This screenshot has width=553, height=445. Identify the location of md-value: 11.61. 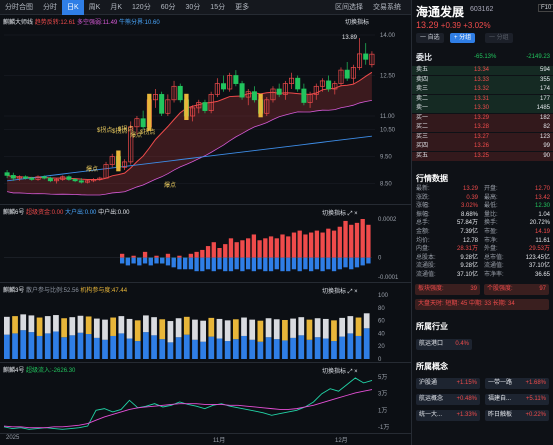
(542, 240).